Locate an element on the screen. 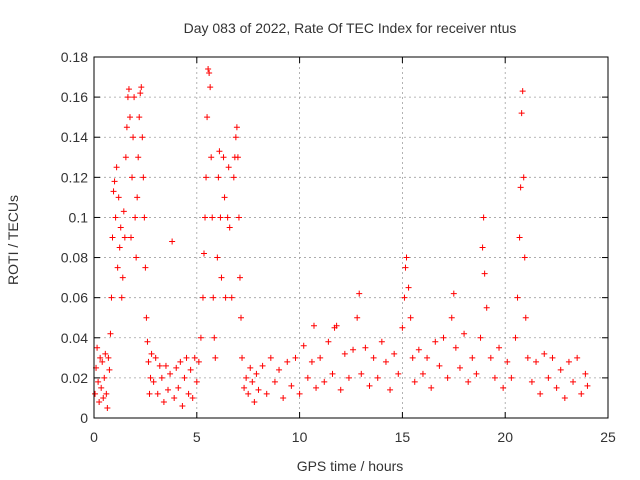  x-tick-label: 15 is located at coordinates (403, 437).